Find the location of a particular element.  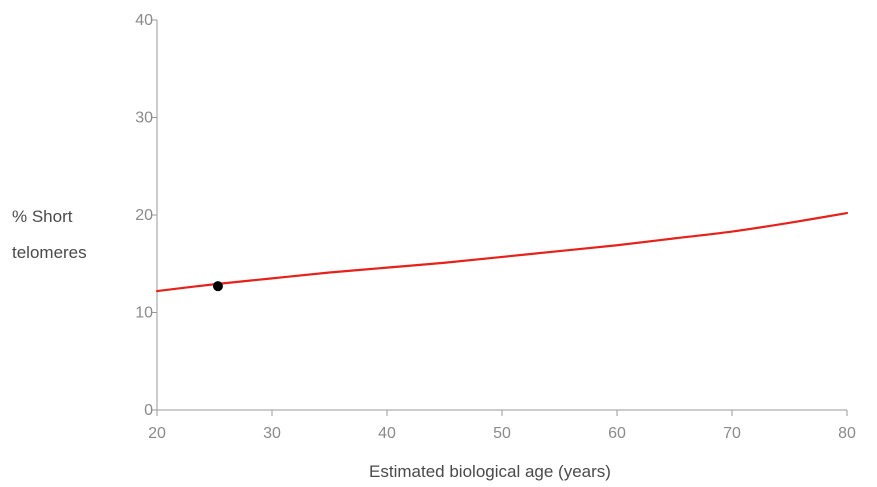

x-tick-label: 20 is located at coordinates (157, 433).